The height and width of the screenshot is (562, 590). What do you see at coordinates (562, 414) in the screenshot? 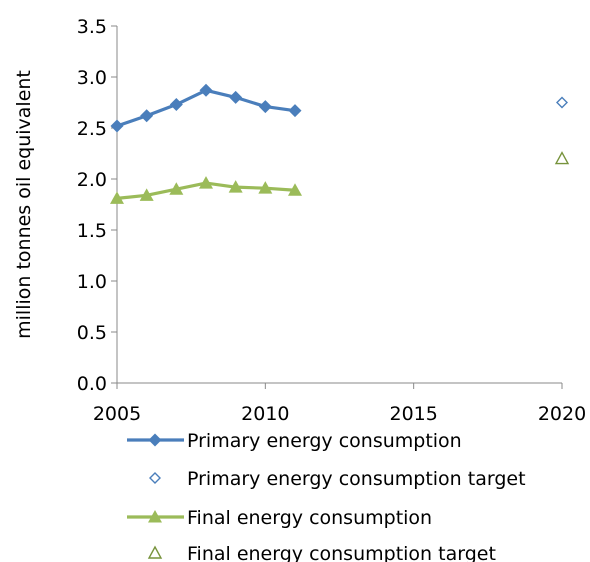
I see `x-tick-label: 2020` at bounding box center [562, 414].